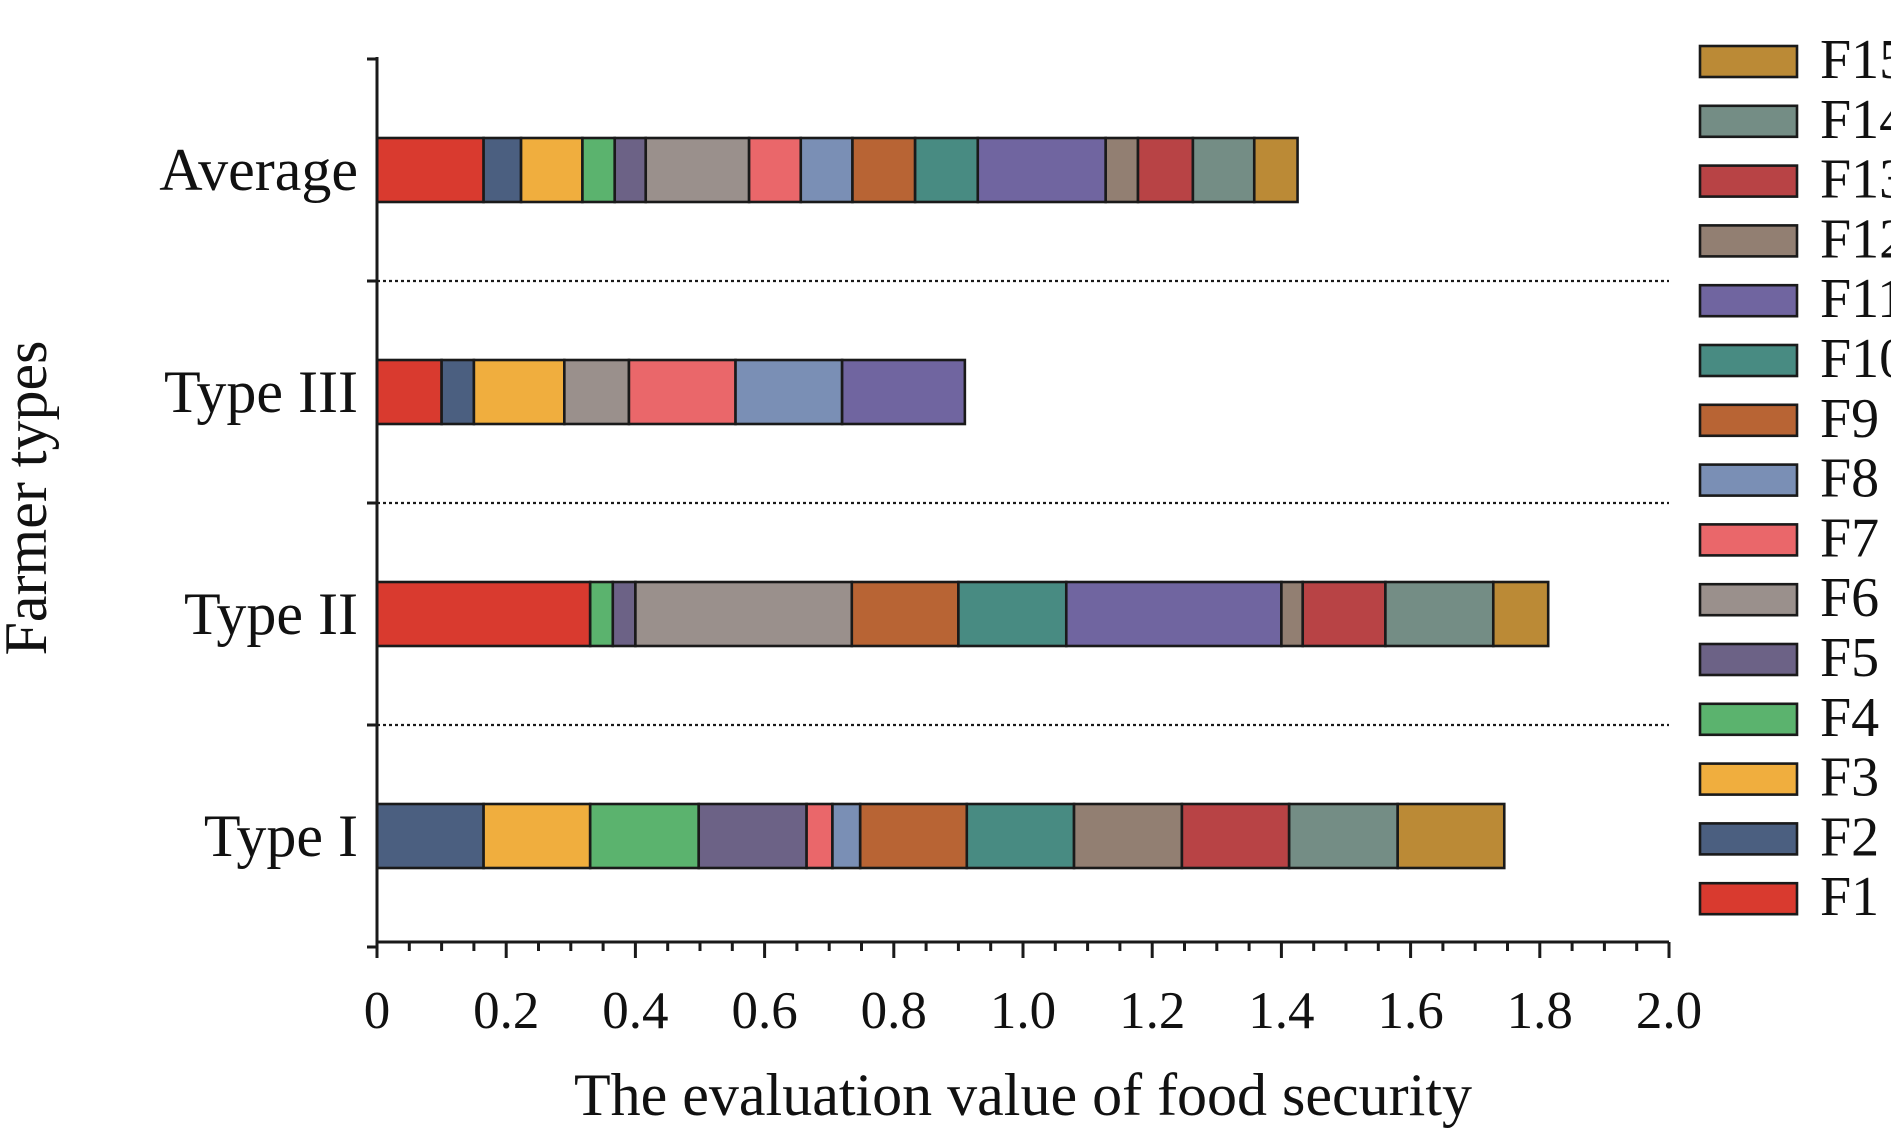  What do you see at coordinates (1748, 719) in the screenshot?
I see `legend-swatch-f4` at bounding box center [1748, 719].